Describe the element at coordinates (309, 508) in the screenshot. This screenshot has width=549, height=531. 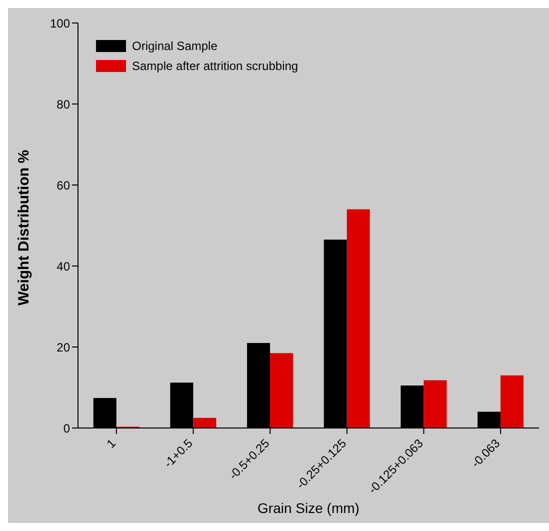
I see `x-axis-title: Grain Size (mm)` at that location.